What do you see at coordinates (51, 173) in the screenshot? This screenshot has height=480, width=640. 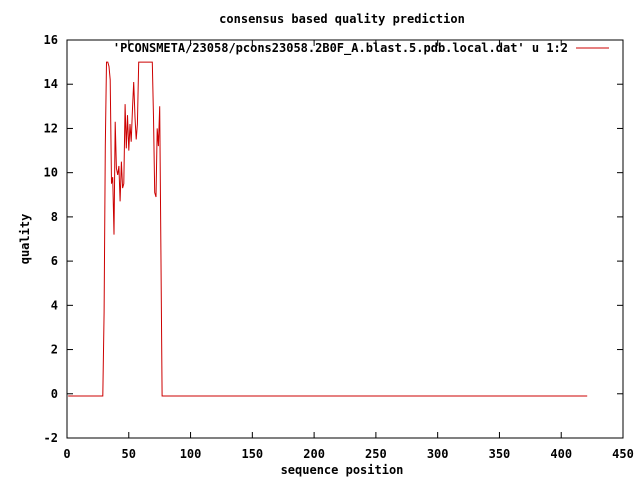 I see `y-tick-label: 10` at bounding box center [51, 173].